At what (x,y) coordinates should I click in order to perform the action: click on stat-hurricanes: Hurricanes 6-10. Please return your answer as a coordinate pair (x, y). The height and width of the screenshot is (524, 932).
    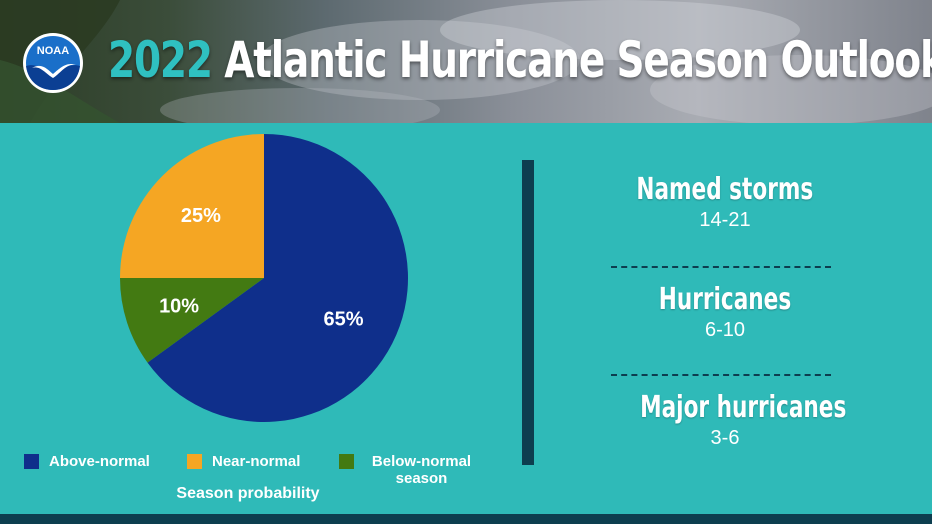
    Looking at the image, I should click on (725, 312).